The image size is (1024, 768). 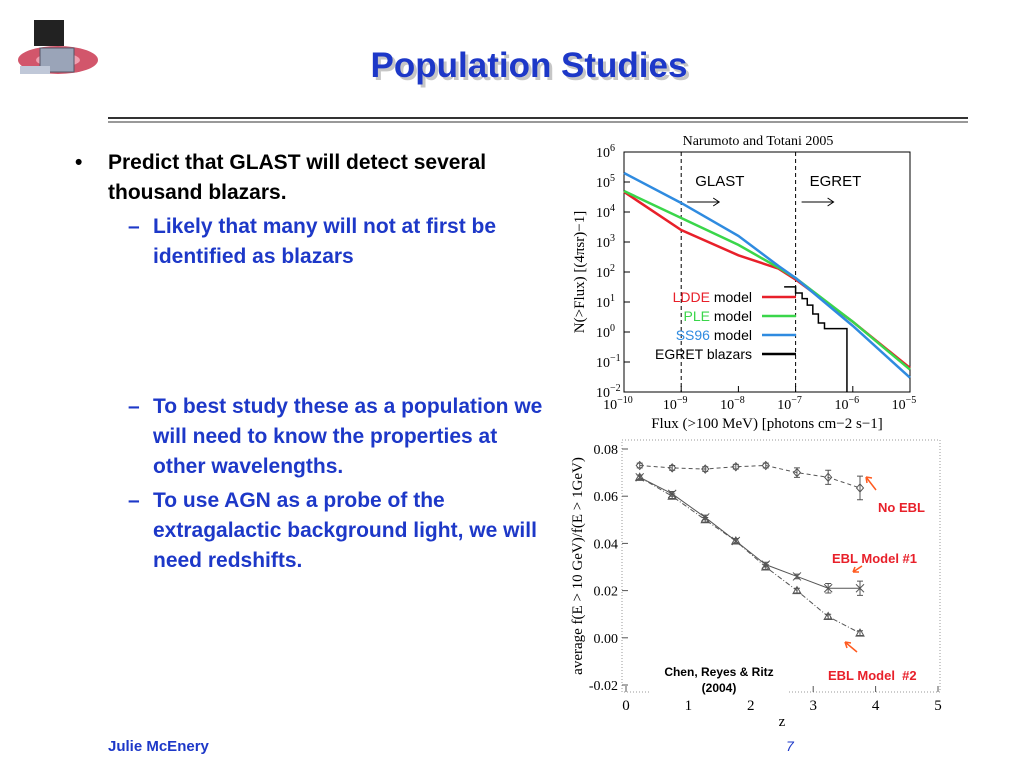 What do you see at coordinates (813, 706) in the screenshot?
I see `x-tick-label: 3` at bounding box center [813, 706].